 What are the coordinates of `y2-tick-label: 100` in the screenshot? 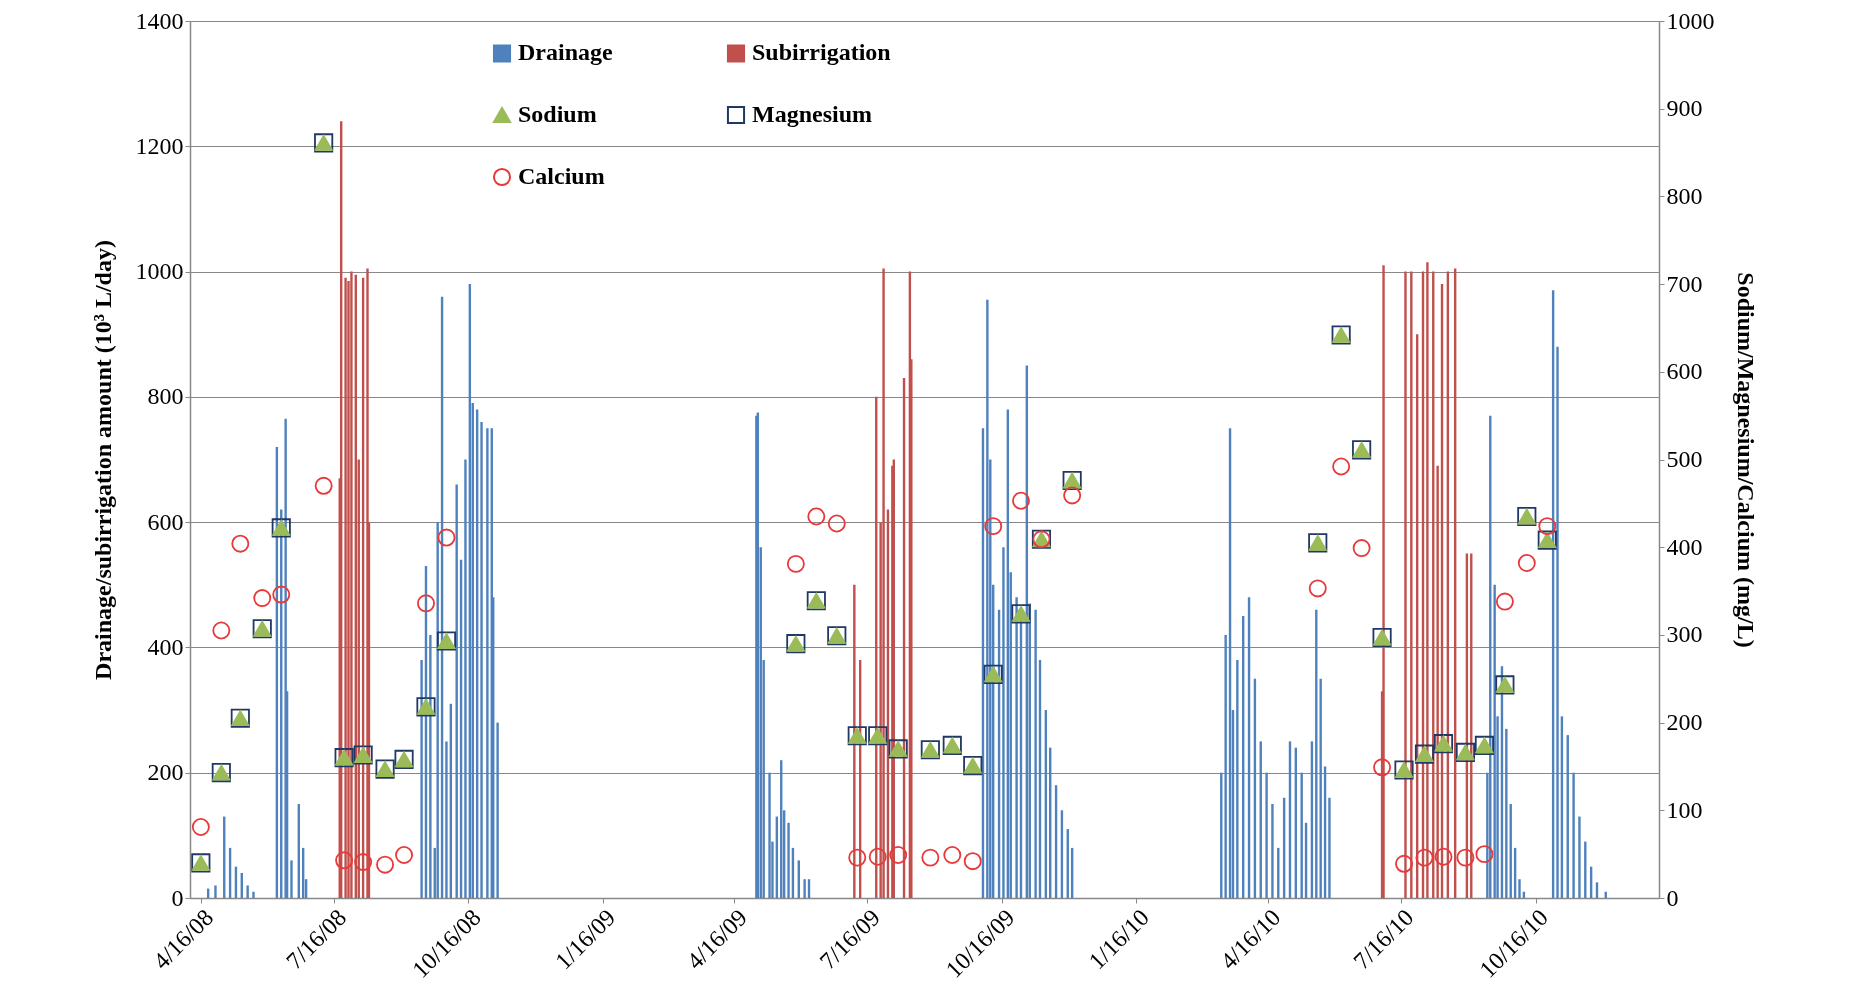 It's located at (1684, 809).